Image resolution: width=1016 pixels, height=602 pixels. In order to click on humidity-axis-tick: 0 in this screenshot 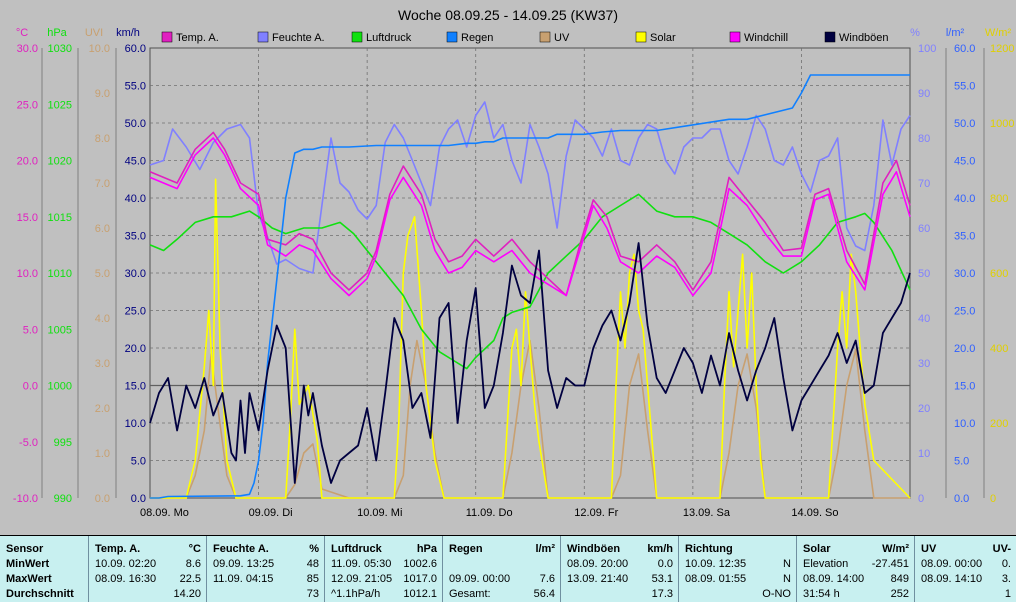, I will do `click(921, 499)`.